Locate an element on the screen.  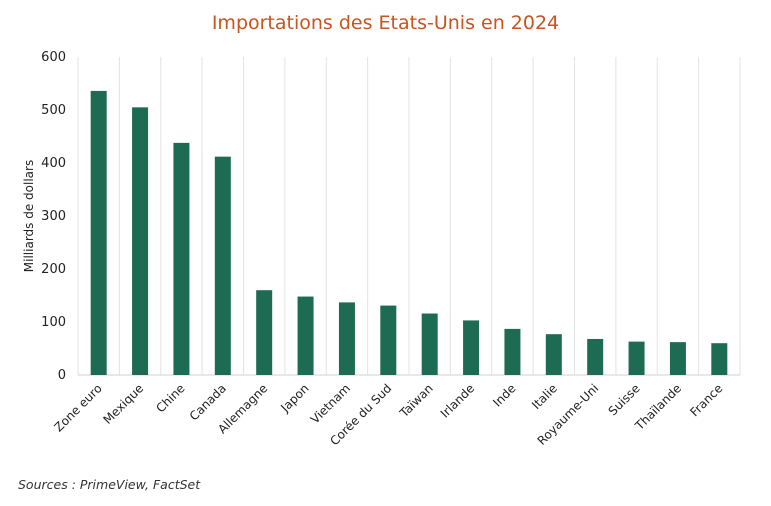
x-tick-label: Zone euro is located at coordinates (78, 407).